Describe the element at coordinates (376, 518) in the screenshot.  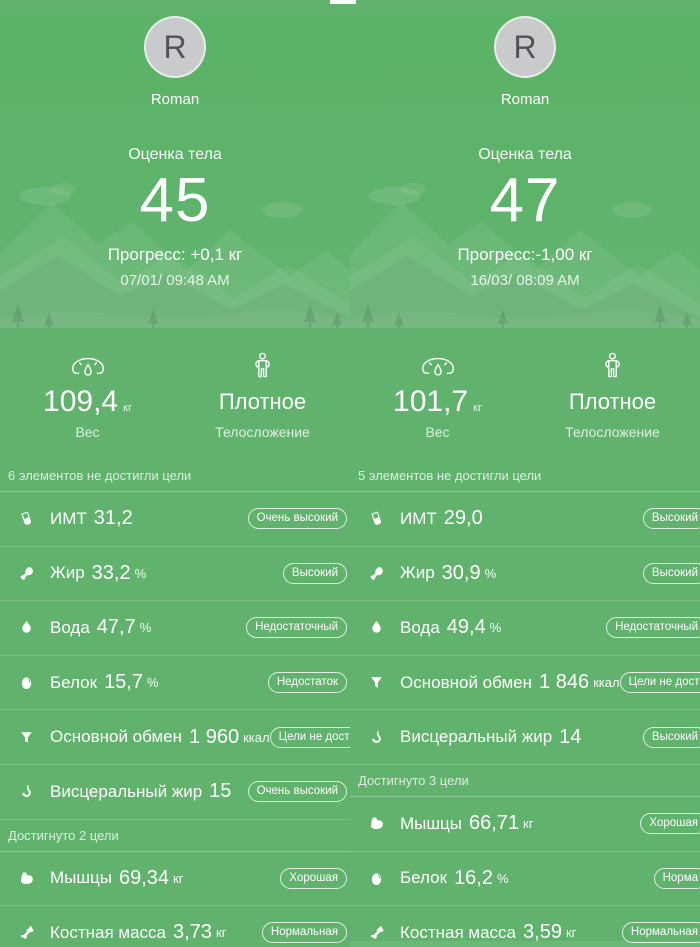
I see `bmi-icon` at that location.